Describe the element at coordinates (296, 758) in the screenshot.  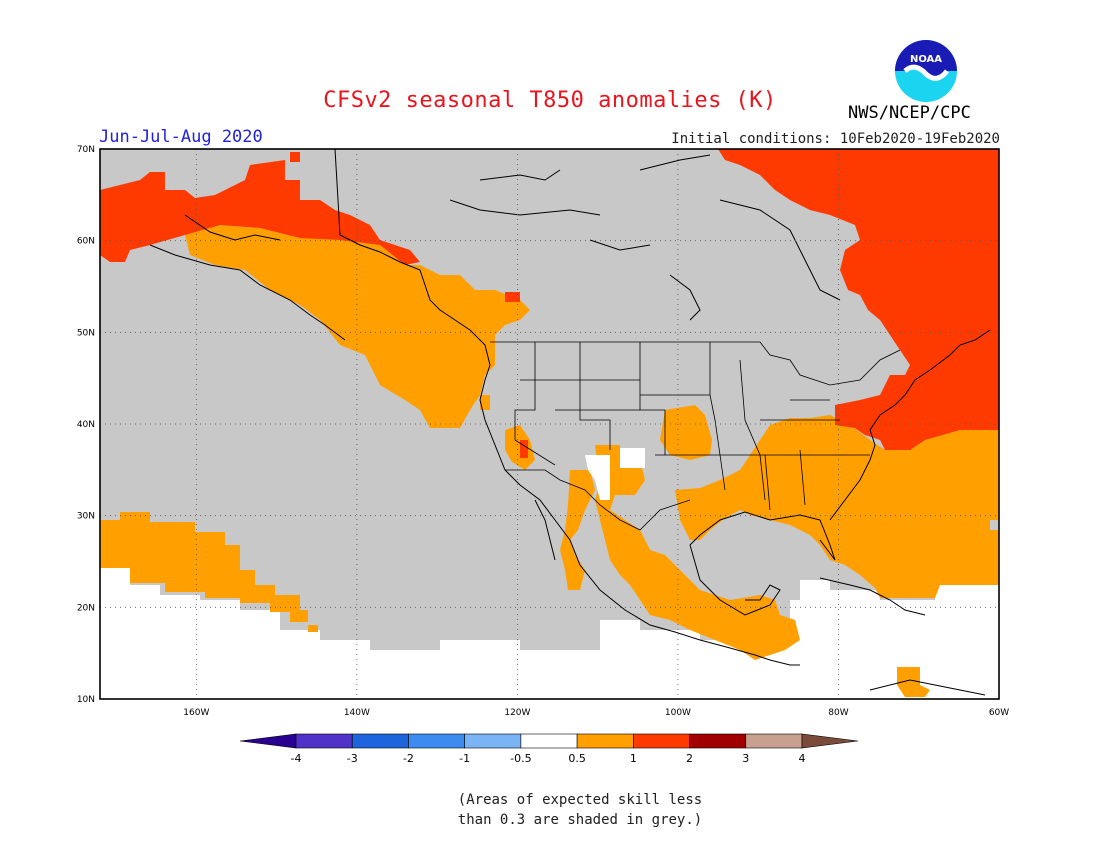
I see `colorbar-tick-label: -4` at that location.